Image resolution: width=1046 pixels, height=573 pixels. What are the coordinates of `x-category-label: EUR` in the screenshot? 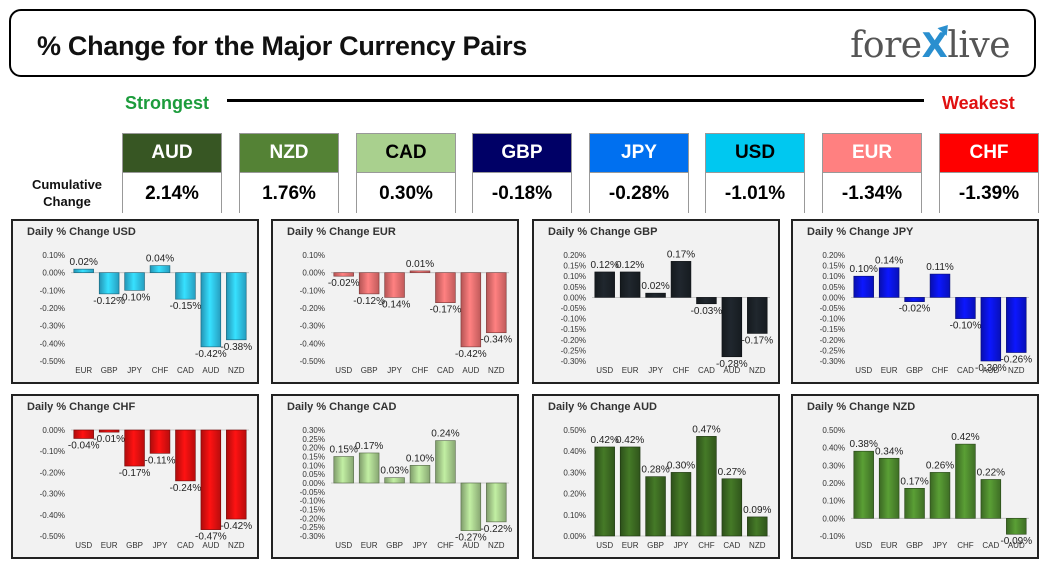 It's located at (109, 545).